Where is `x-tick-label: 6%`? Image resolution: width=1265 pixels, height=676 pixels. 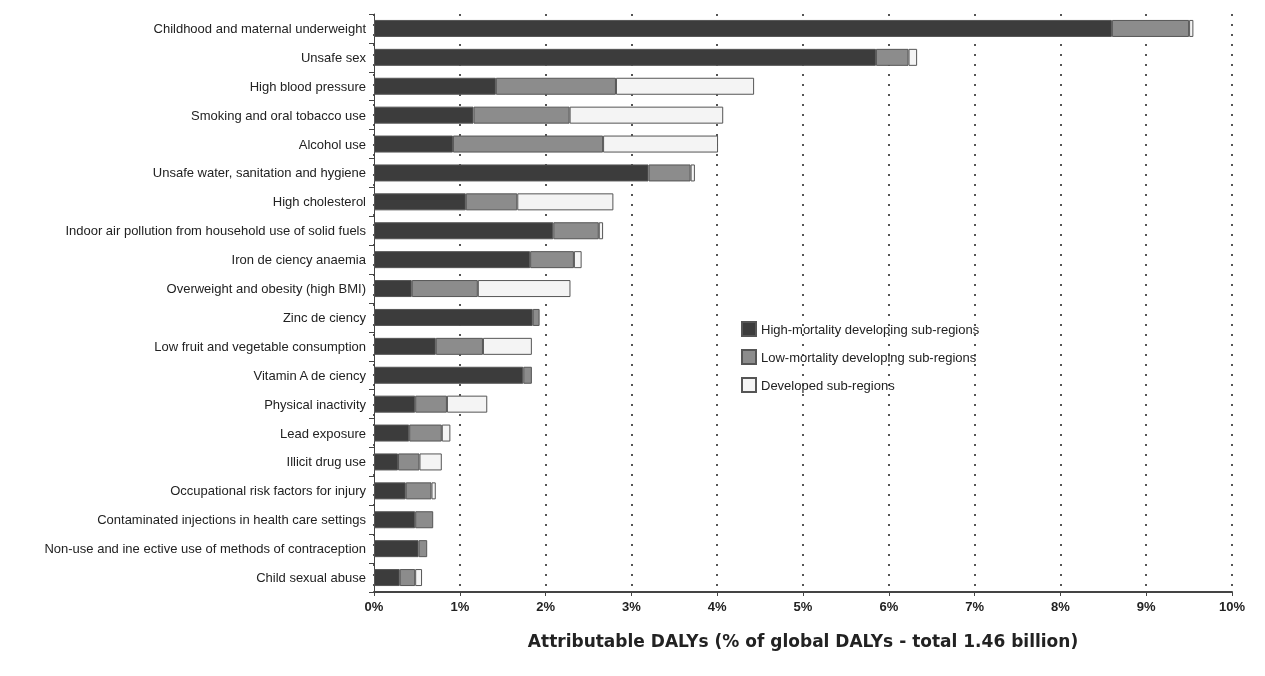 x-tick-label: 6% is located at coordinates (889, 606).